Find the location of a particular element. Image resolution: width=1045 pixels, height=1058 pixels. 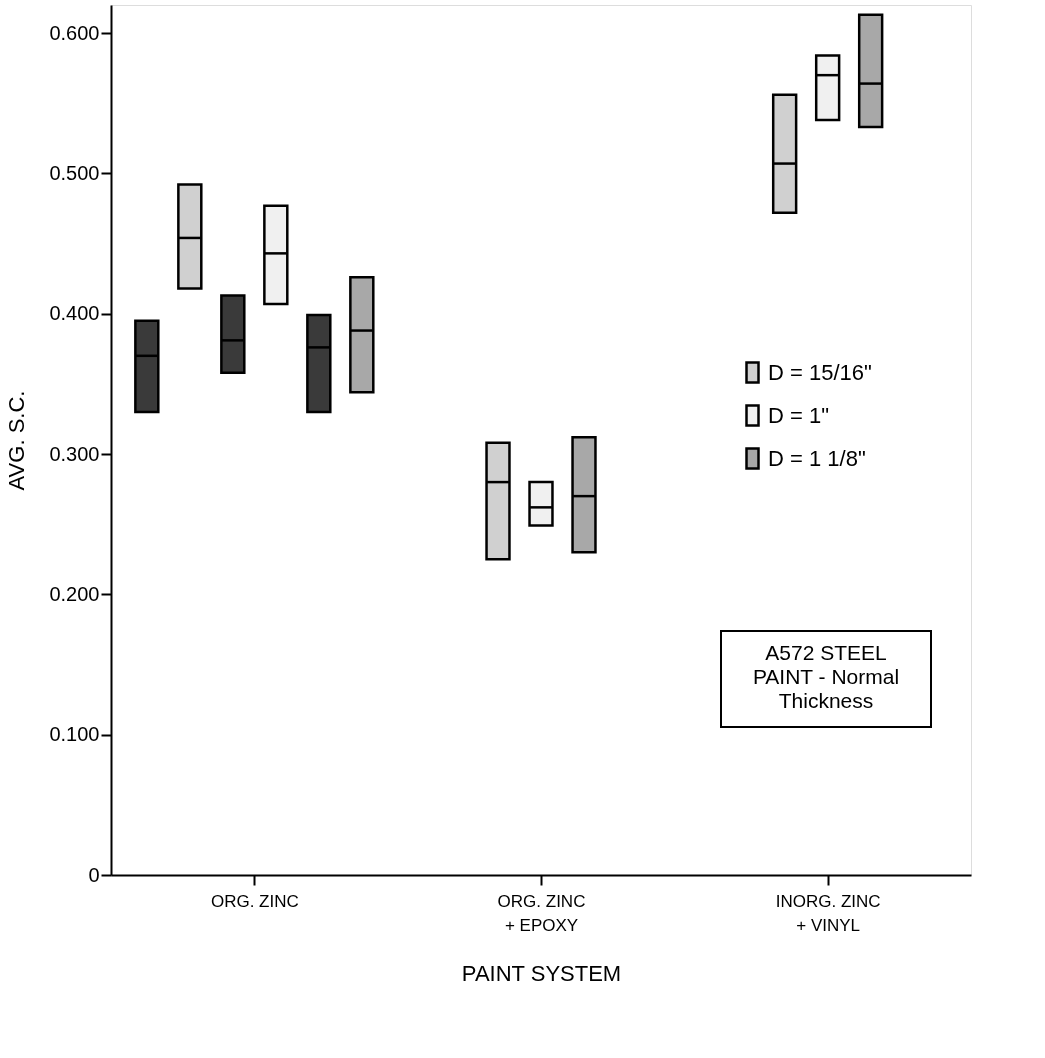

x-tick-label: ORG. ZINC is located at coordinates (254, 901).